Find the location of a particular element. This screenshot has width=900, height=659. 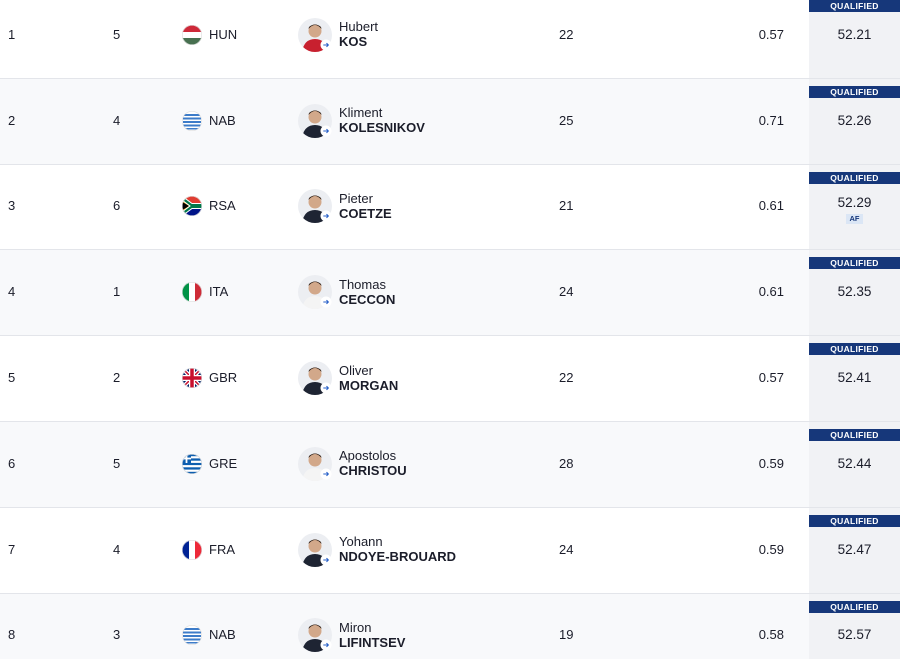

final-time: 52.26 is located at coordinates (854, 120).